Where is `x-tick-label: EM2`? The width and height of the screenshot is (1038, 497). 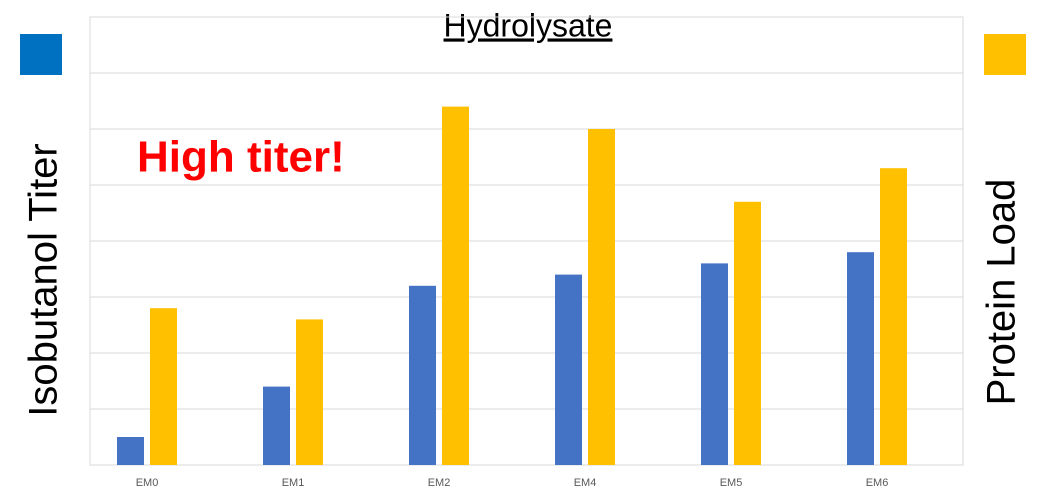 x-tick-label: EM2 is located at coordinates (439, 483).